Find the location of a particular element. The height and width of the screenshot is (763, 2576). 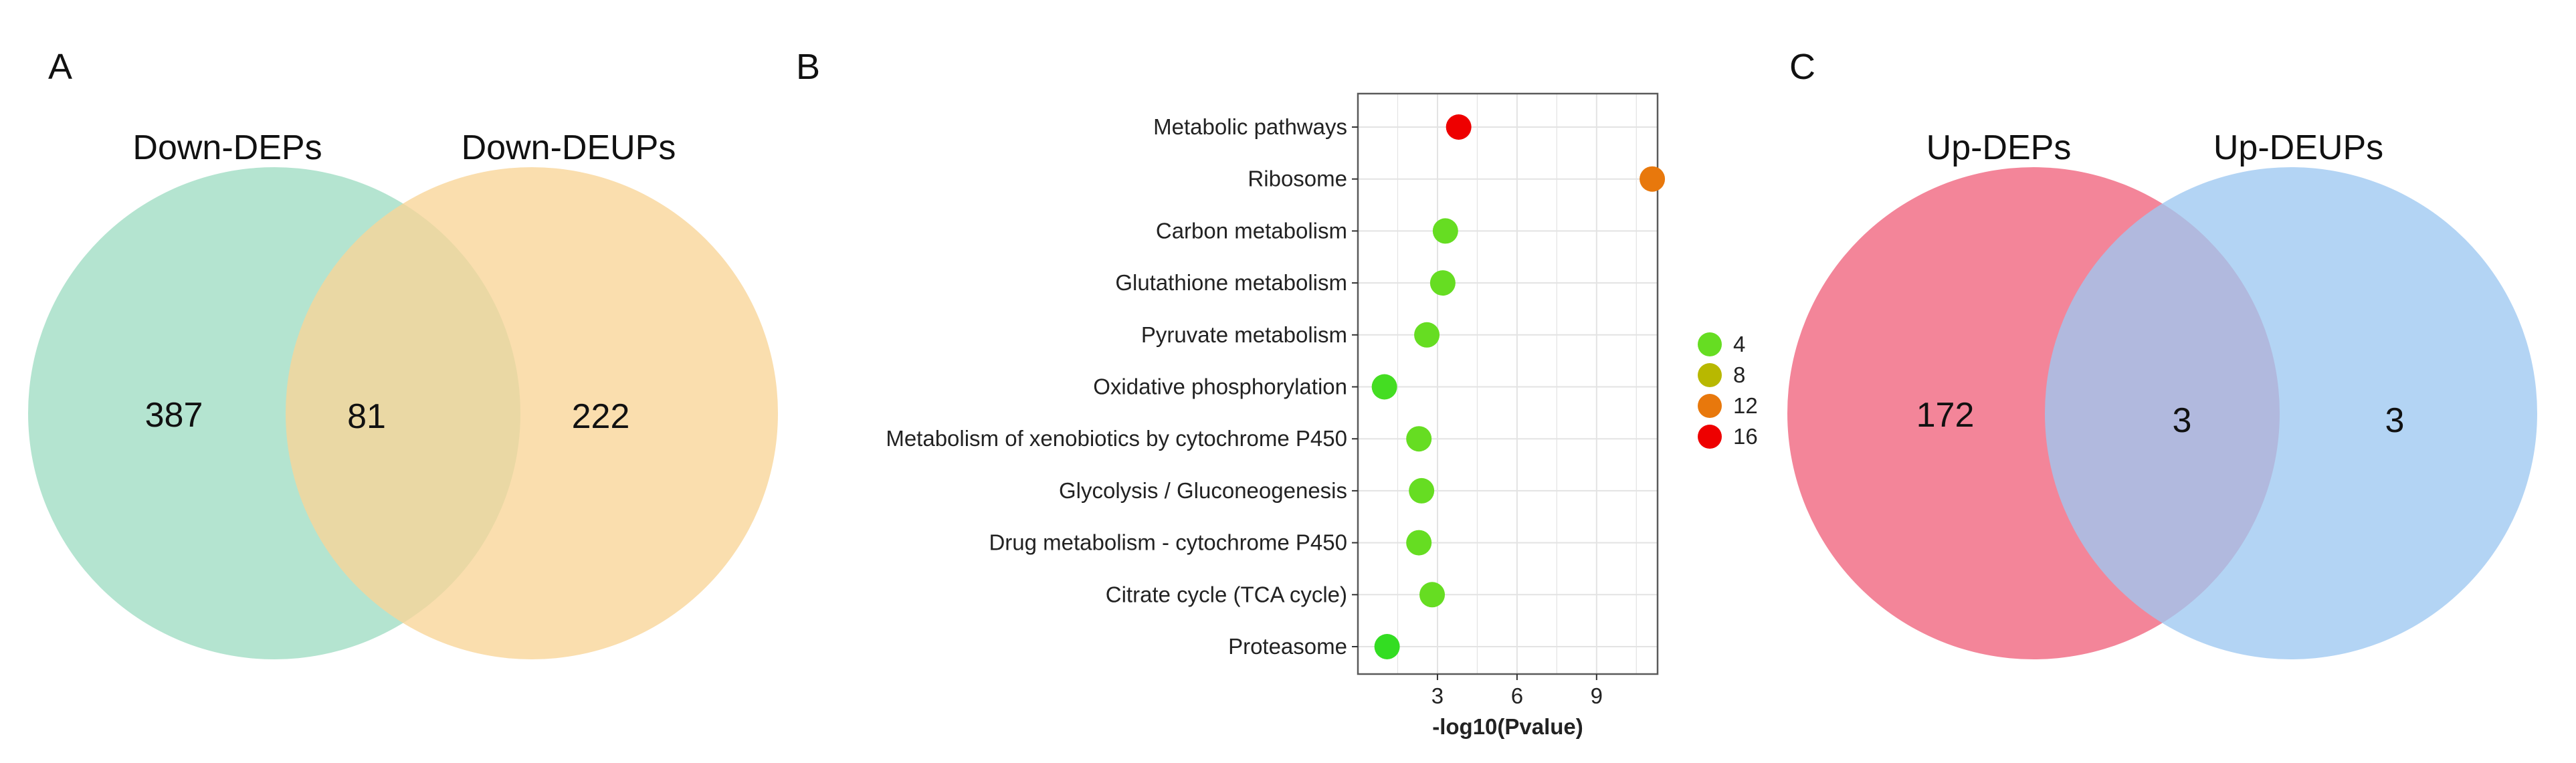

category-label: Glycolysis / Gluconeogenesis is located at coordinates (1203, 490).